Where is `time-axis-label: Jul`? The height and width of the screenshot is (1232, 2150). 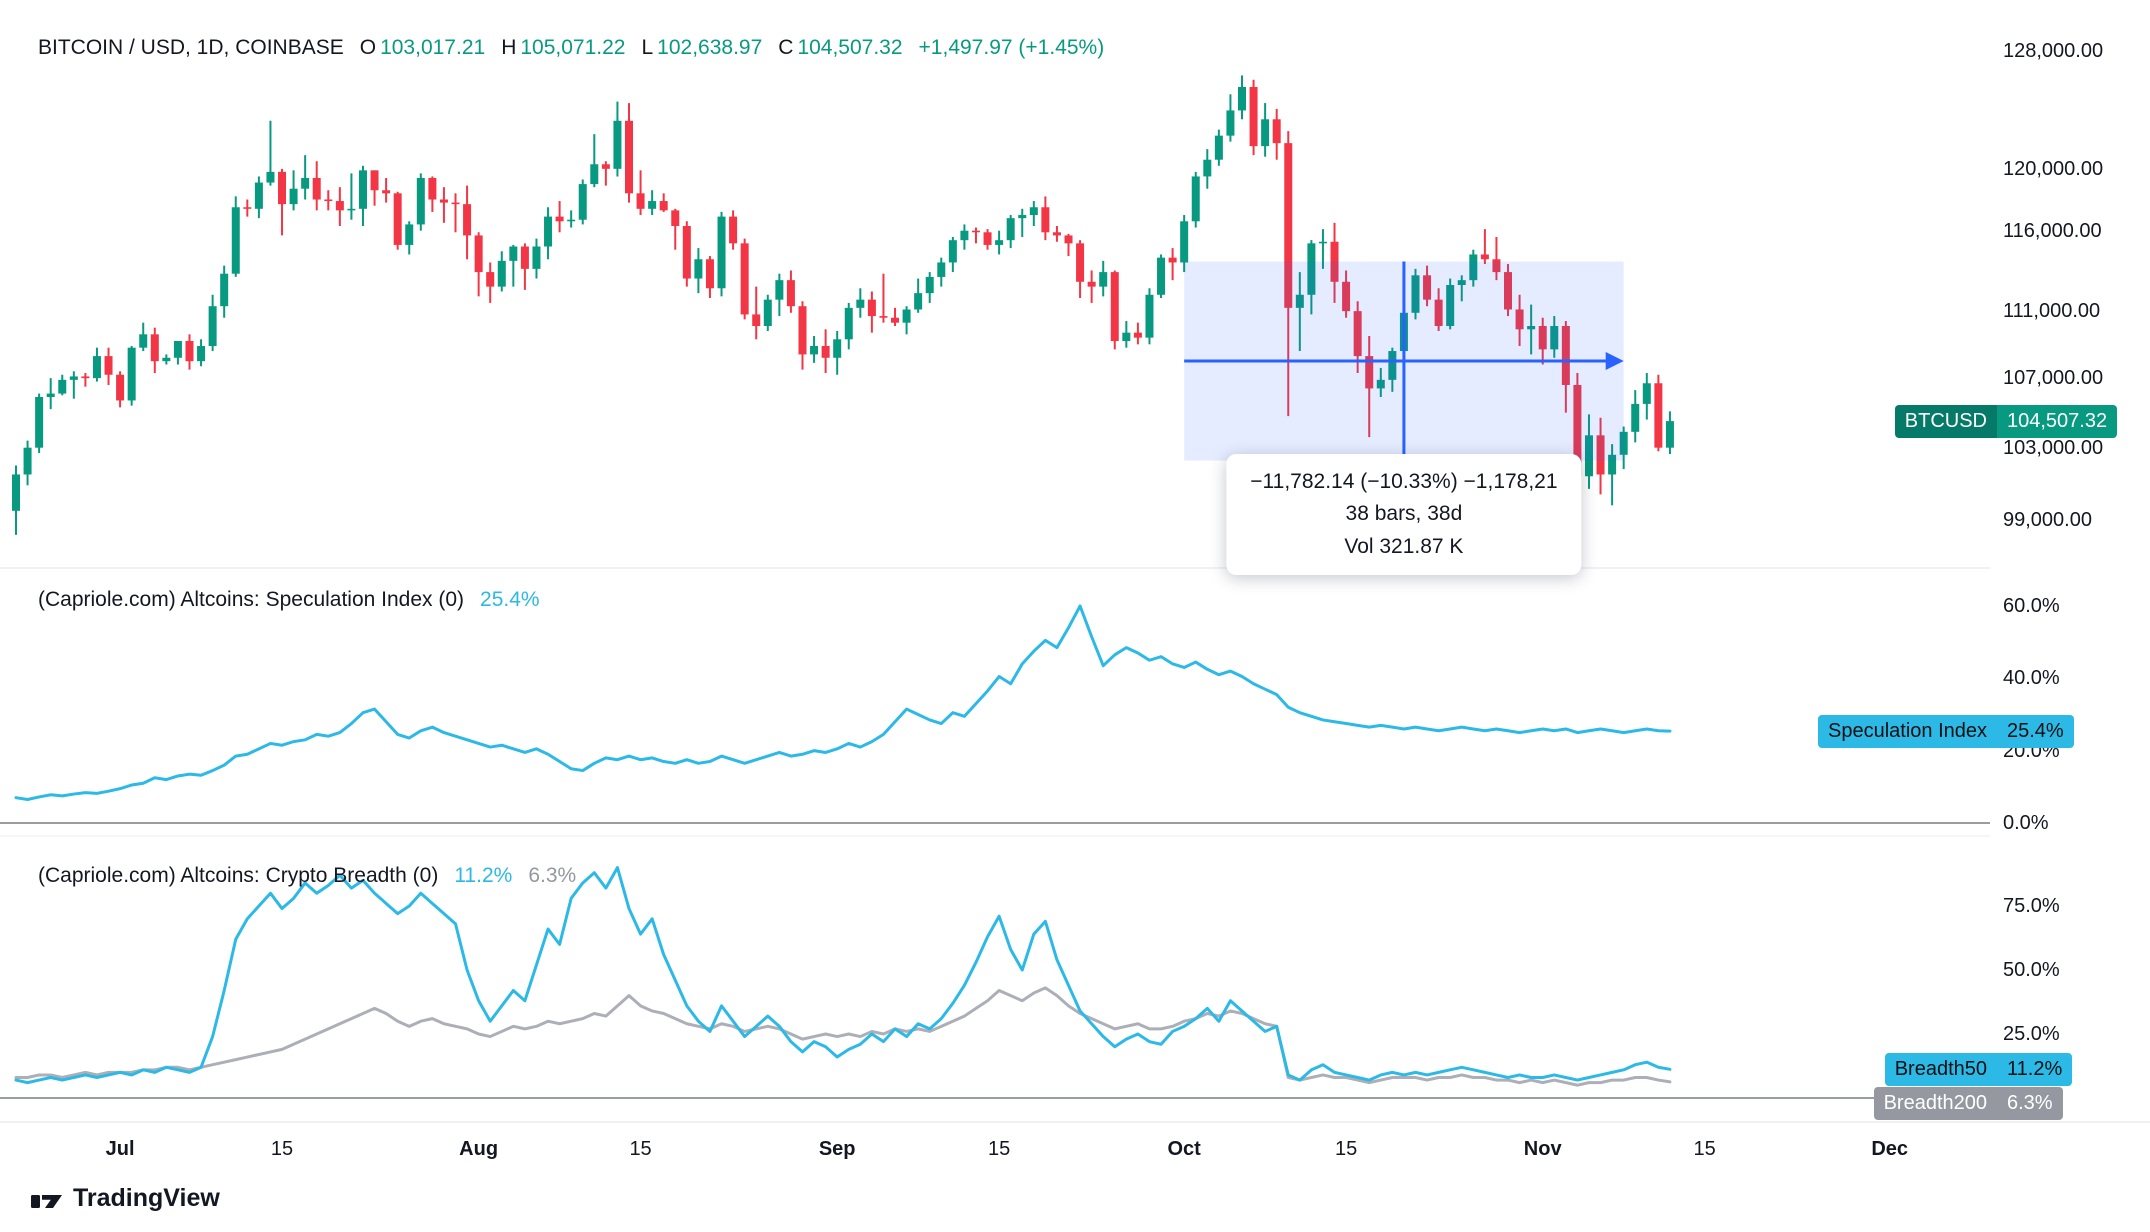
time-axis-label: Jul is located at coordinates (120, 1149).